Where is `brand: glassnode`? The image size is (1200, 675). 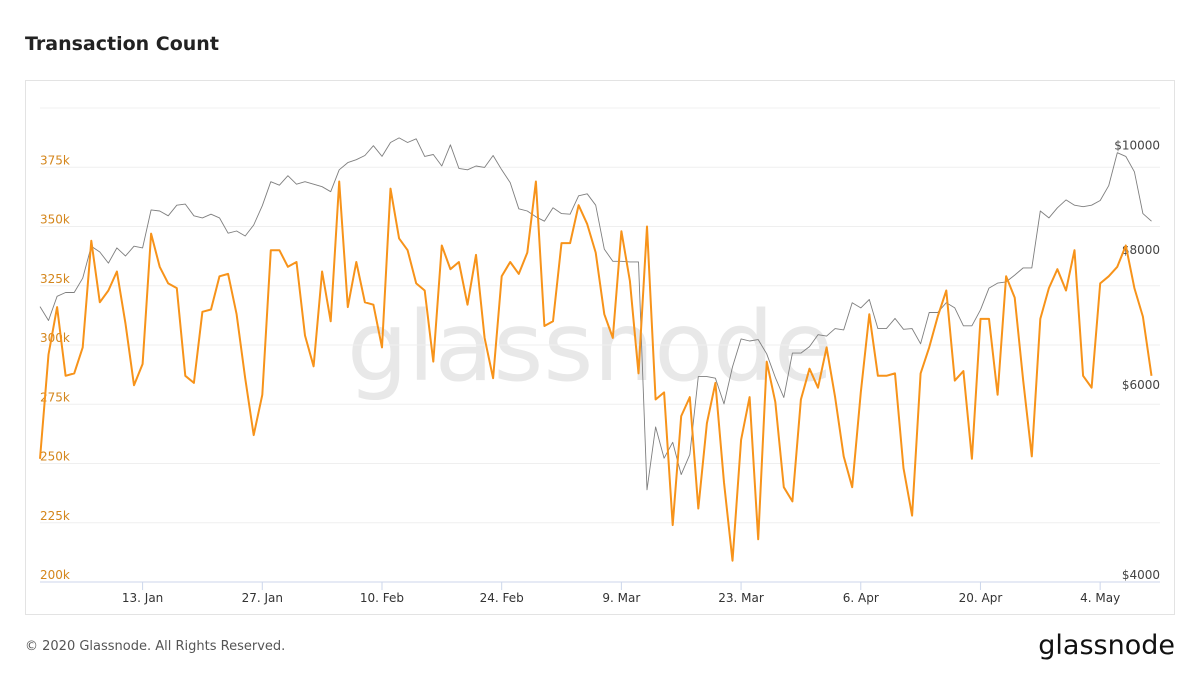 brand: glassnode is located at coordinates (1106, 645).